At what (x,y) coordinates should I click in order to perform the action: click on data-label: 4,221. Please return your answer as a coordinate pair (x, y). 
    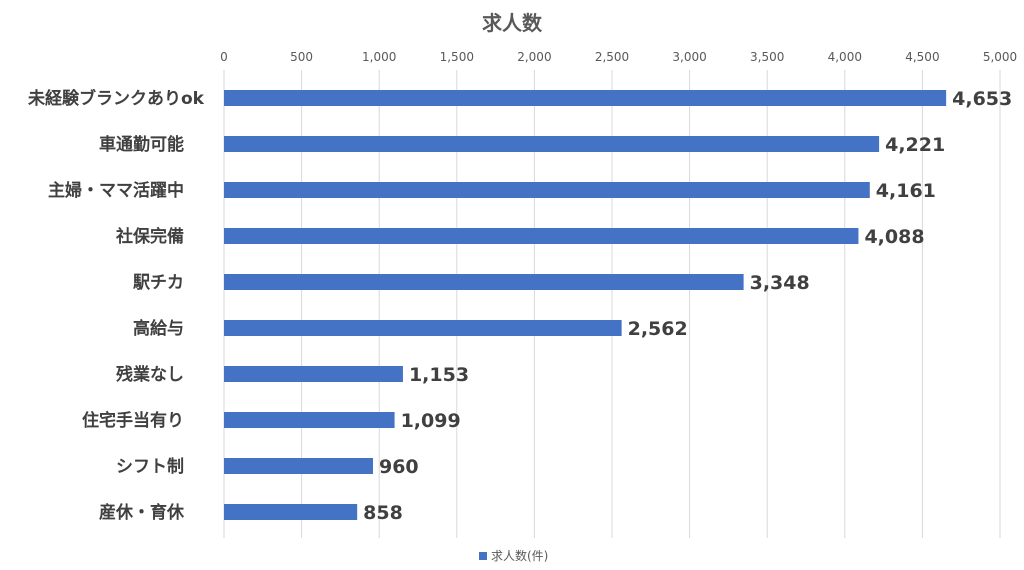
    Looking at the image, I should click on (915, 145).